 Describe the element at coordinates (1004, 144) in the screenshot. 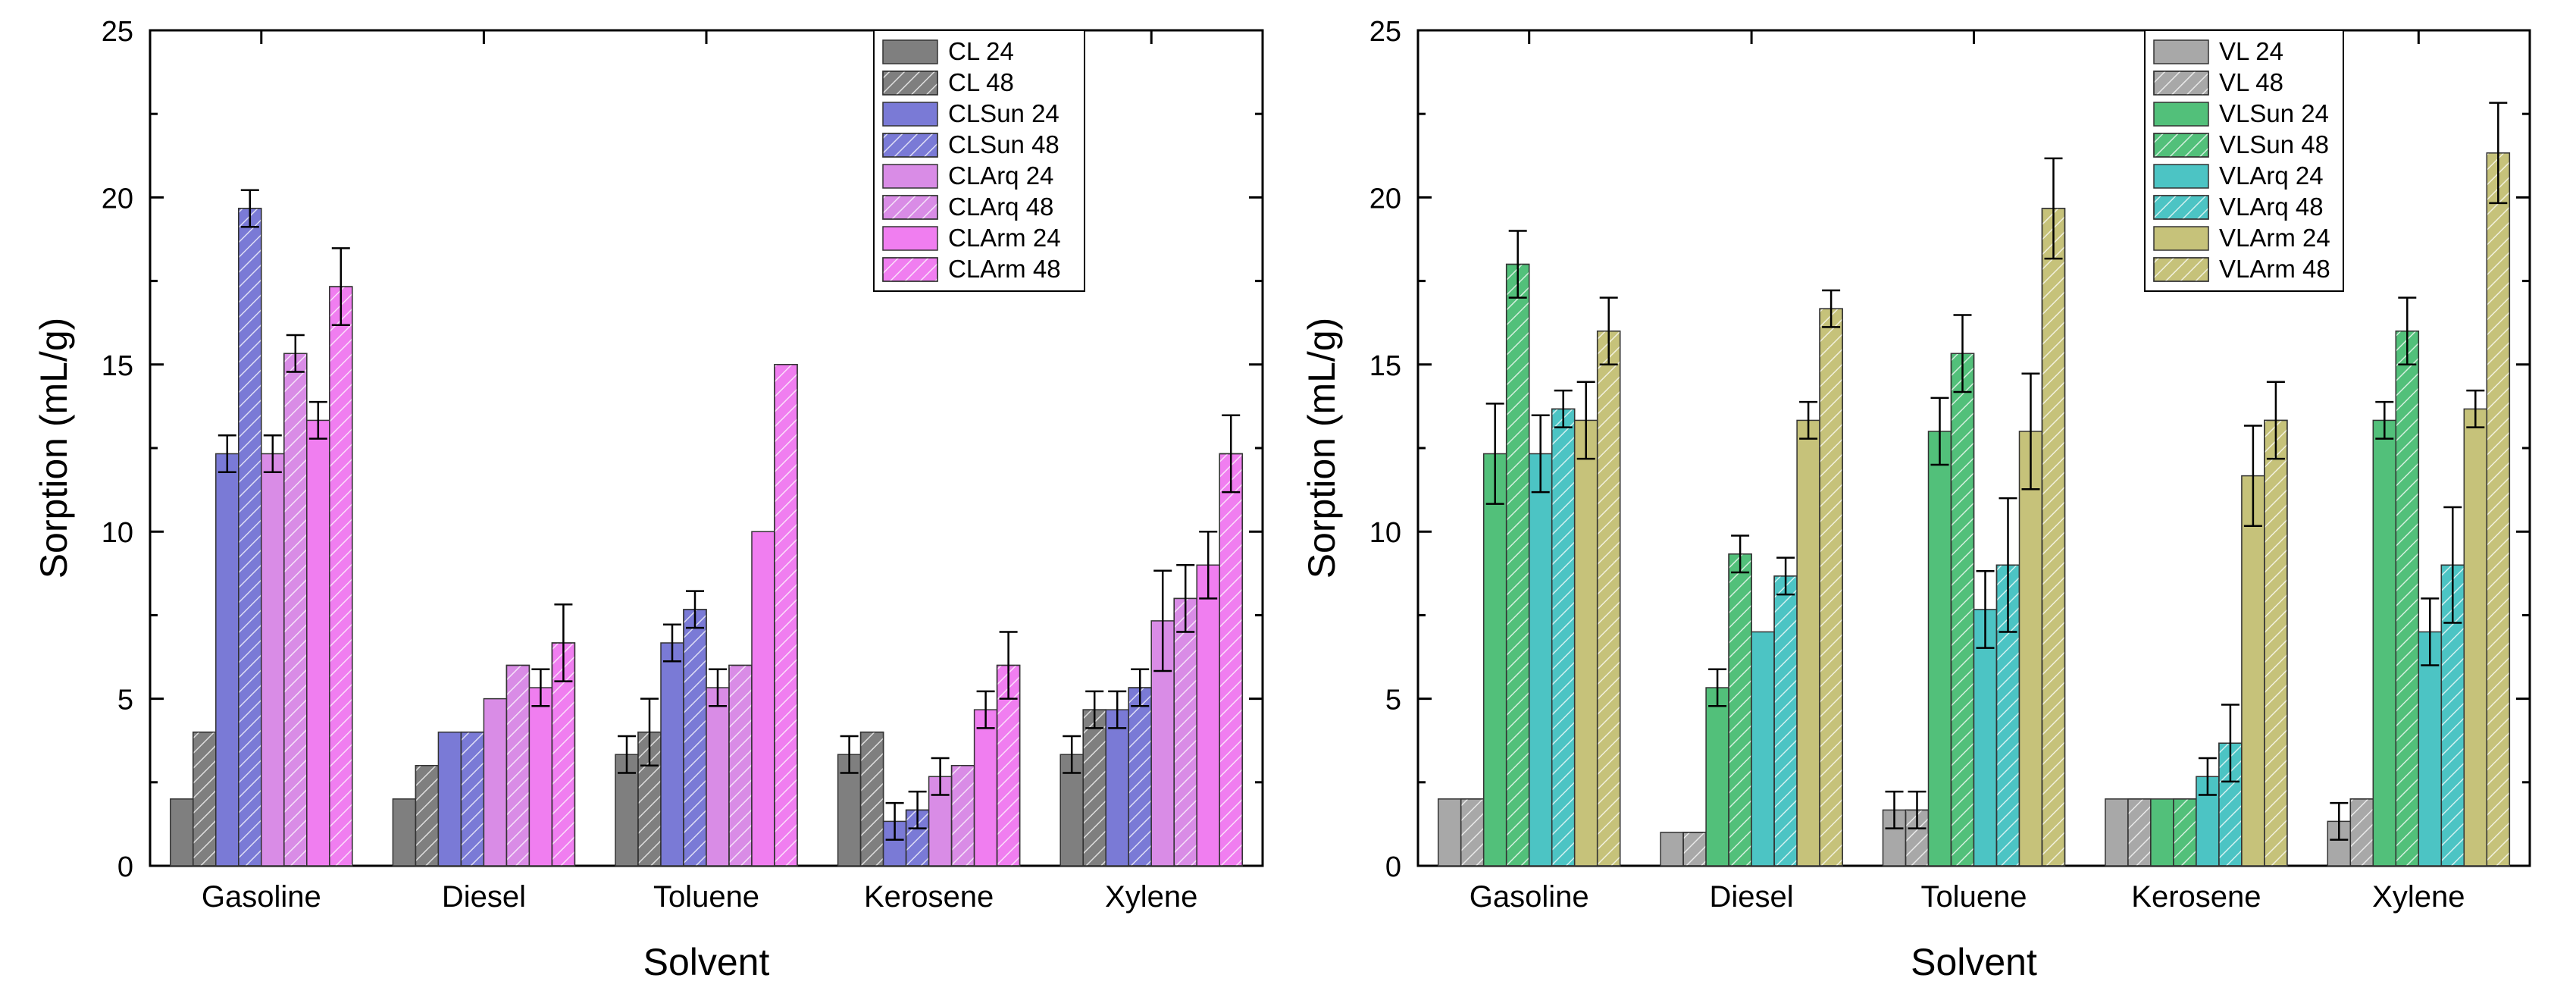

I see `legend-label: CLSun 48` at that location.